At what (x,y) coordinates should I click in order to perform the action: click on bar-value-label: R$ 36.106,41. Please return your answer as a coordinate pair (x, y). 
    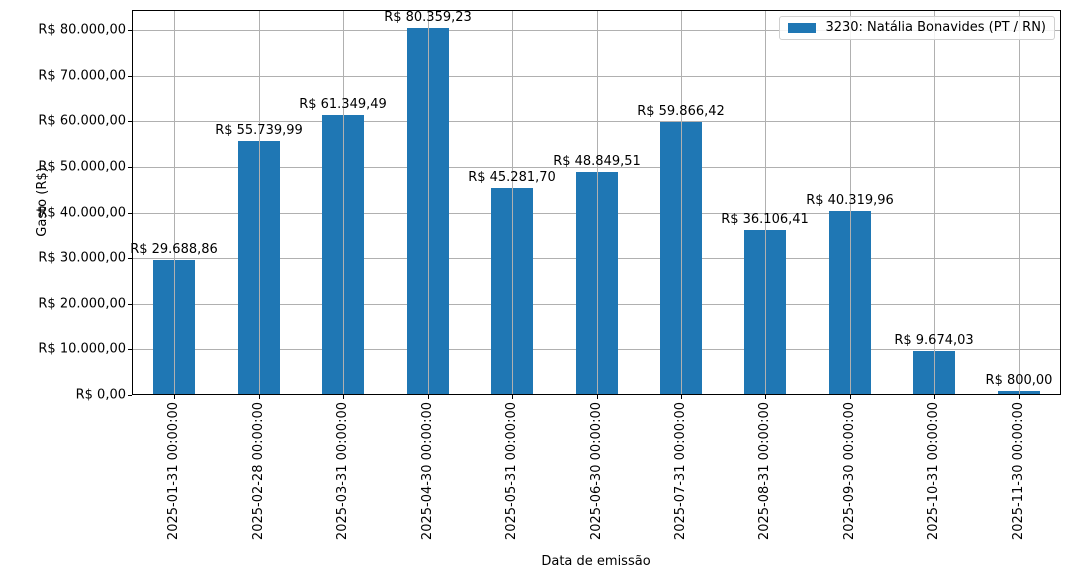
    Looking at the image, I should click on (765, 220).